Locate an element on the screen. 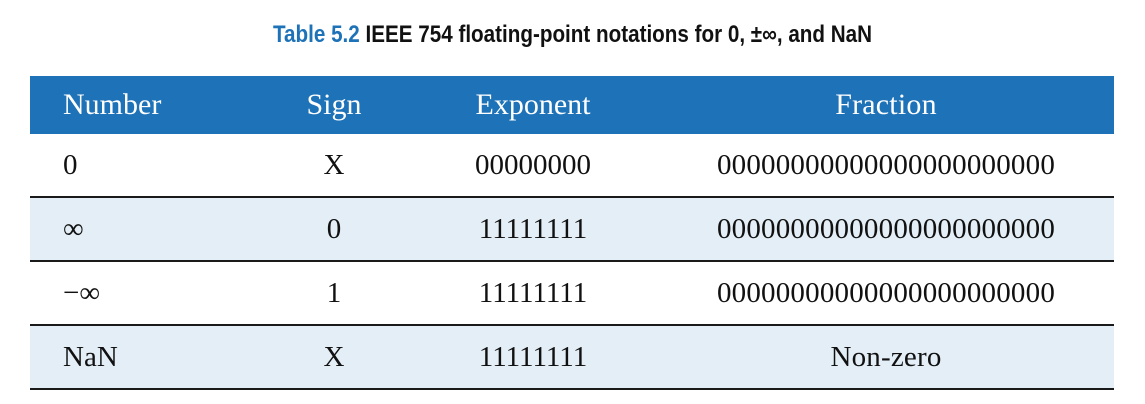 The image size is (1145, 404). table-row: −∞ 1 11111111 00000000000000000000000 is located at coordinates (572, 294).